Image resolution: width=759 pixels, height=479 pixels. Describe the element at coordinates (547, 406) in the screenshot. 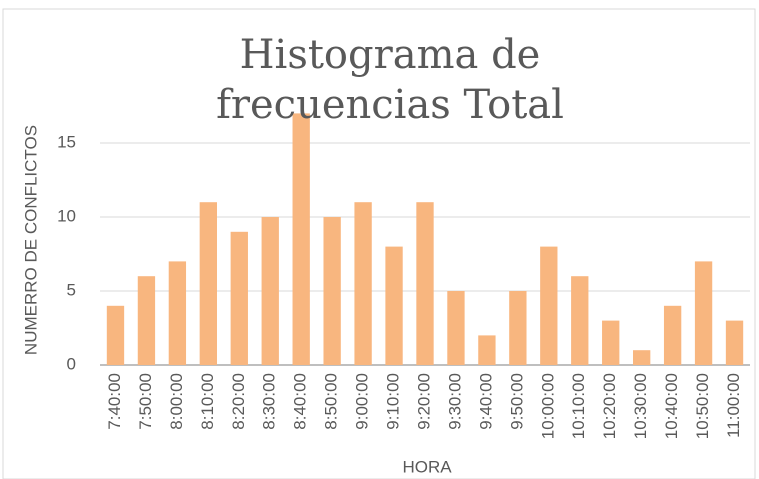

I see `x-tick-label: 10:00:00` at that location.